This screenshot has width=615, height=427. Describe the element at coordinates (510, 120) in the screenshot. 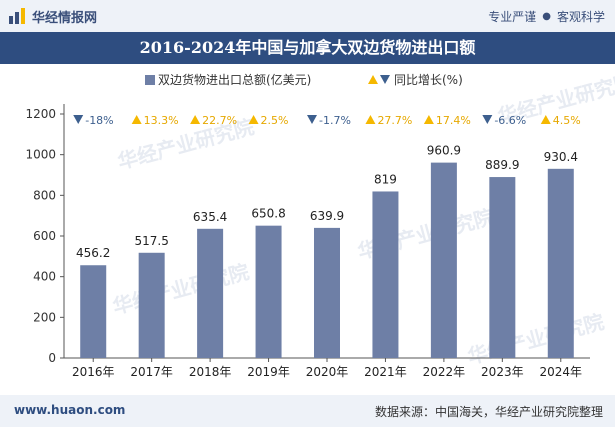

I see `growth-label: -6.6%` at that location.